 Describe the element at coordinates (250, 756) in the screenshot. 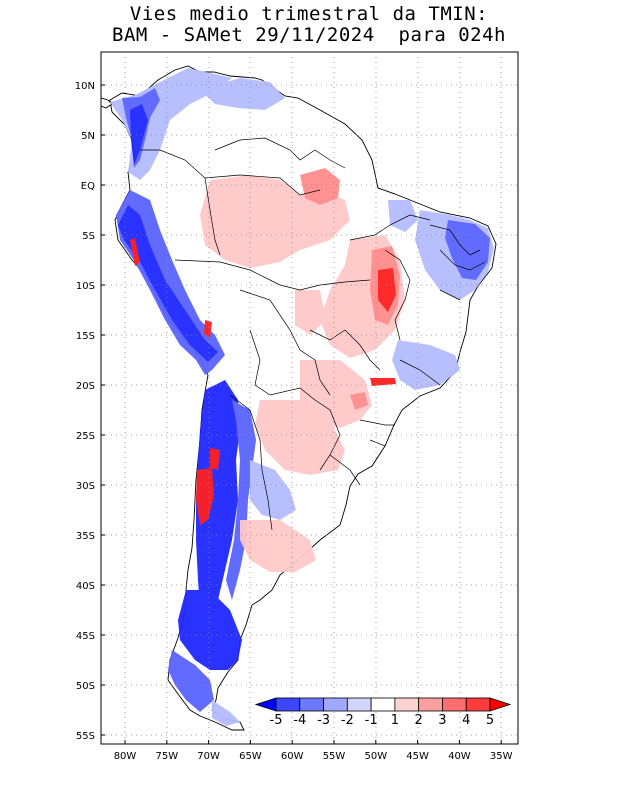

I see `lon-tick-label: 65W` at that location.